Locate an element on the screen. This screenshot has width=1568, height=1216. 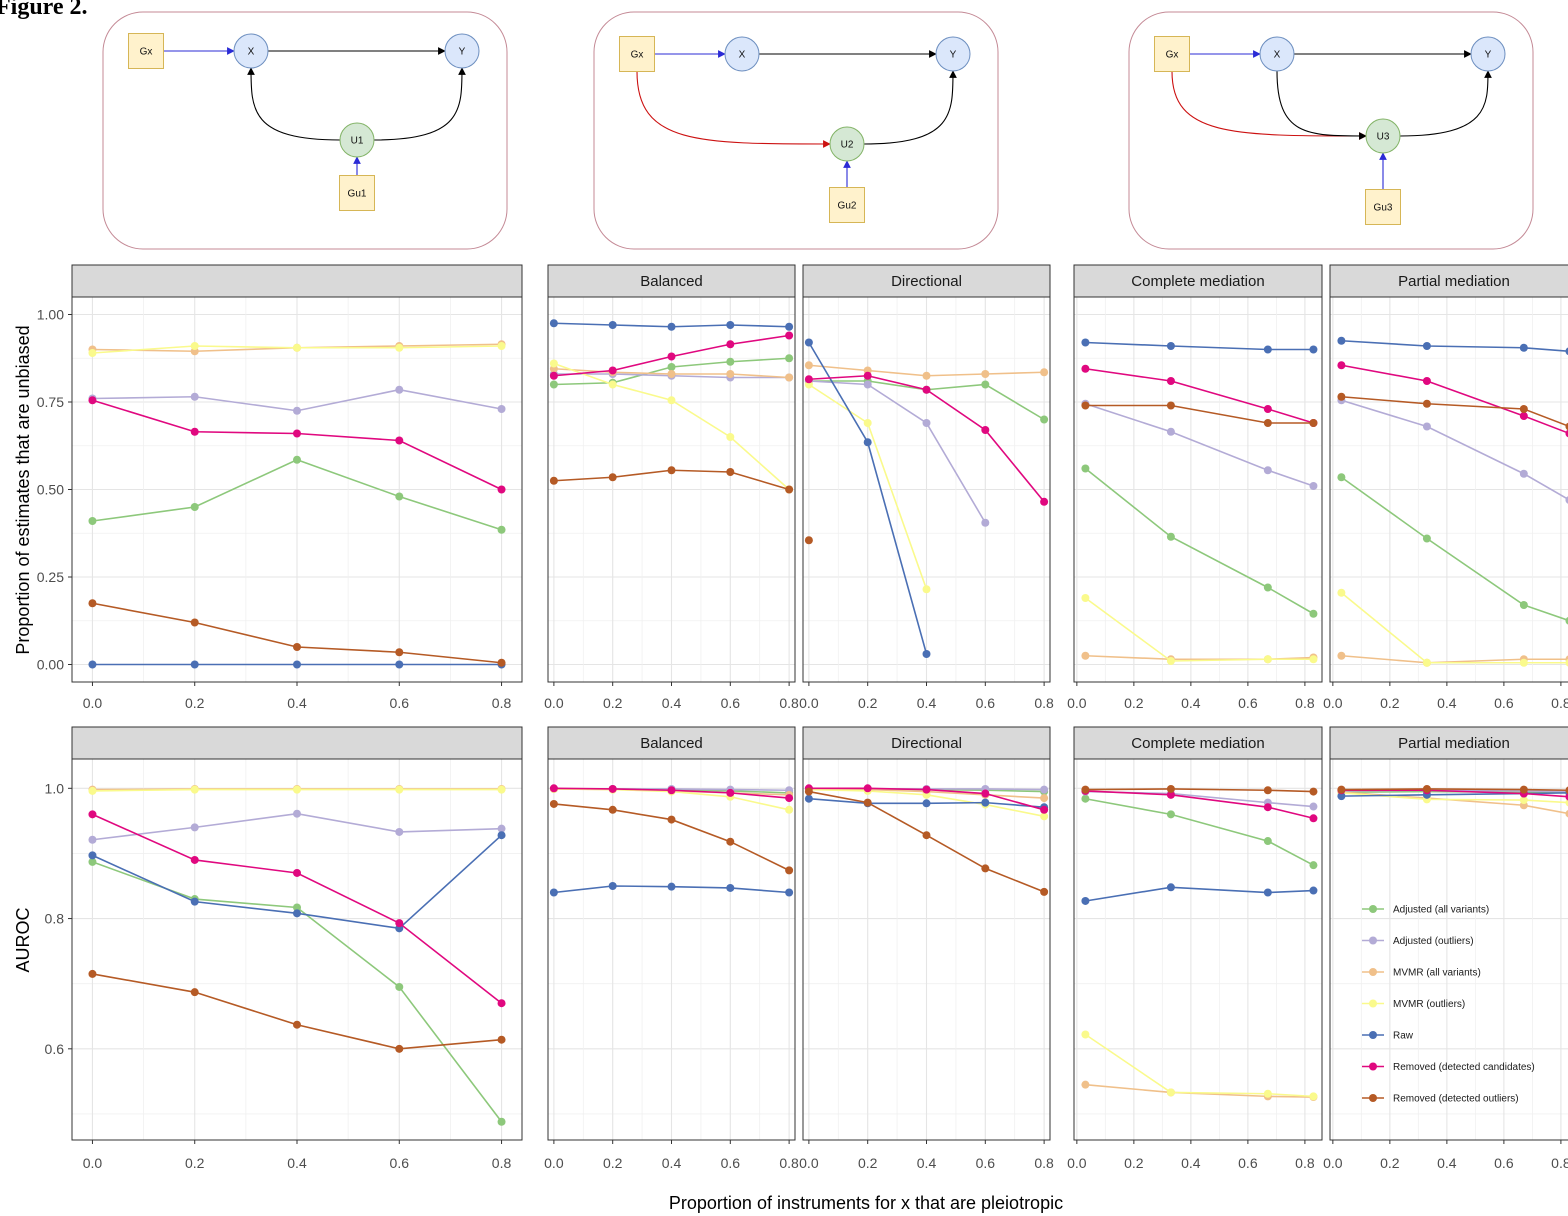
legend-item: Adjusted (all variants) is located at coordinates (1425, 910).